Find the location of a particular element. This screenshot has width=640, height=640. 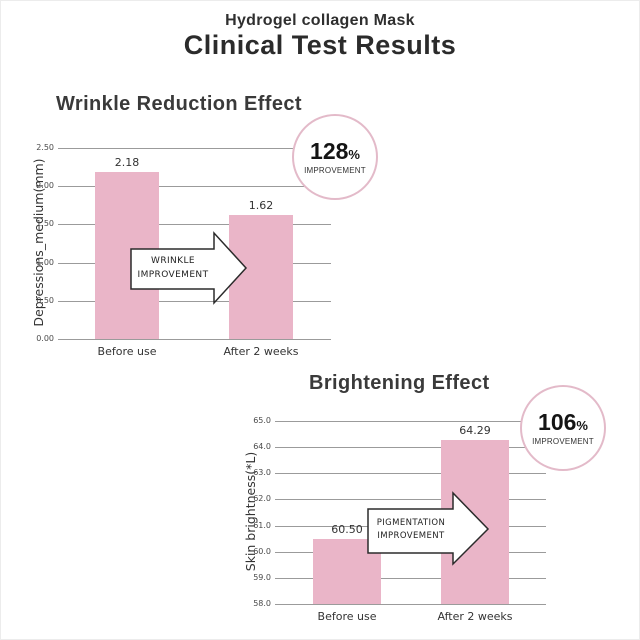

y-tick-label: 2.00 is located at coordinates (45, 186).